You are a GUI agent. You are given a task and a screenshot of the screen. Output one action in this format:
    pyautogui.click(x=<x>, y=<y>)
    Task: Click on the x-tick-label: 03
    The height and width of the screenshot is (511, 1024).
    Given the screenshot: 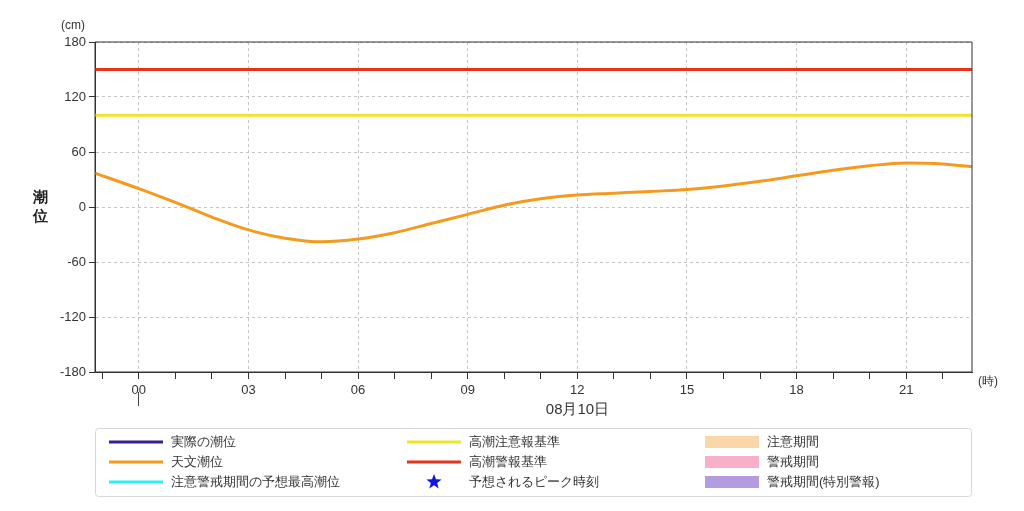 What is the action you would take?
    pyautogui.click(x=248, y=390)
    